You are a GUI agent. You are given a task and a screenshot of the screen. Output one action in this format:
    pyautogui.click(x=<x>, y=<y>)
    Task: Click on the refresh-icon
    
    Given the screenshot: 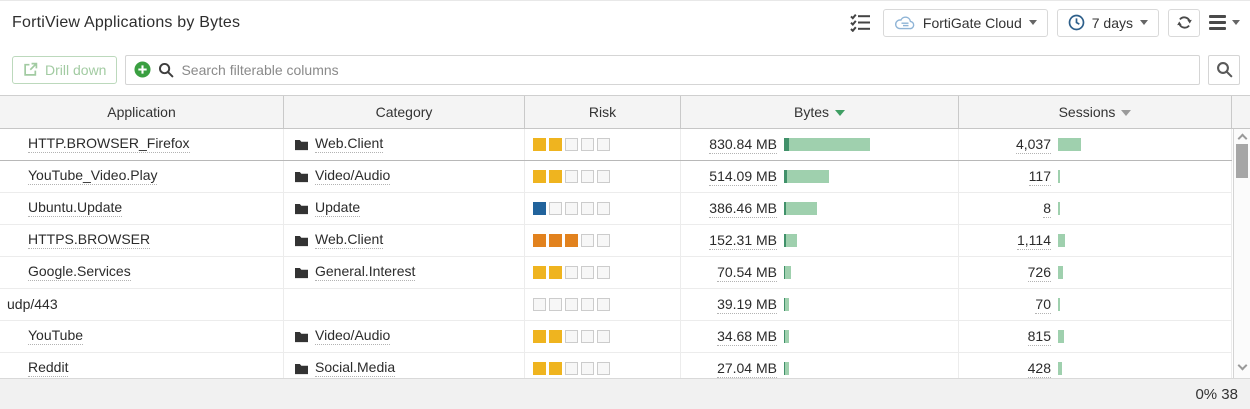 What is the action you would take?
    pyautogui.click(x=1184, y=22)
    